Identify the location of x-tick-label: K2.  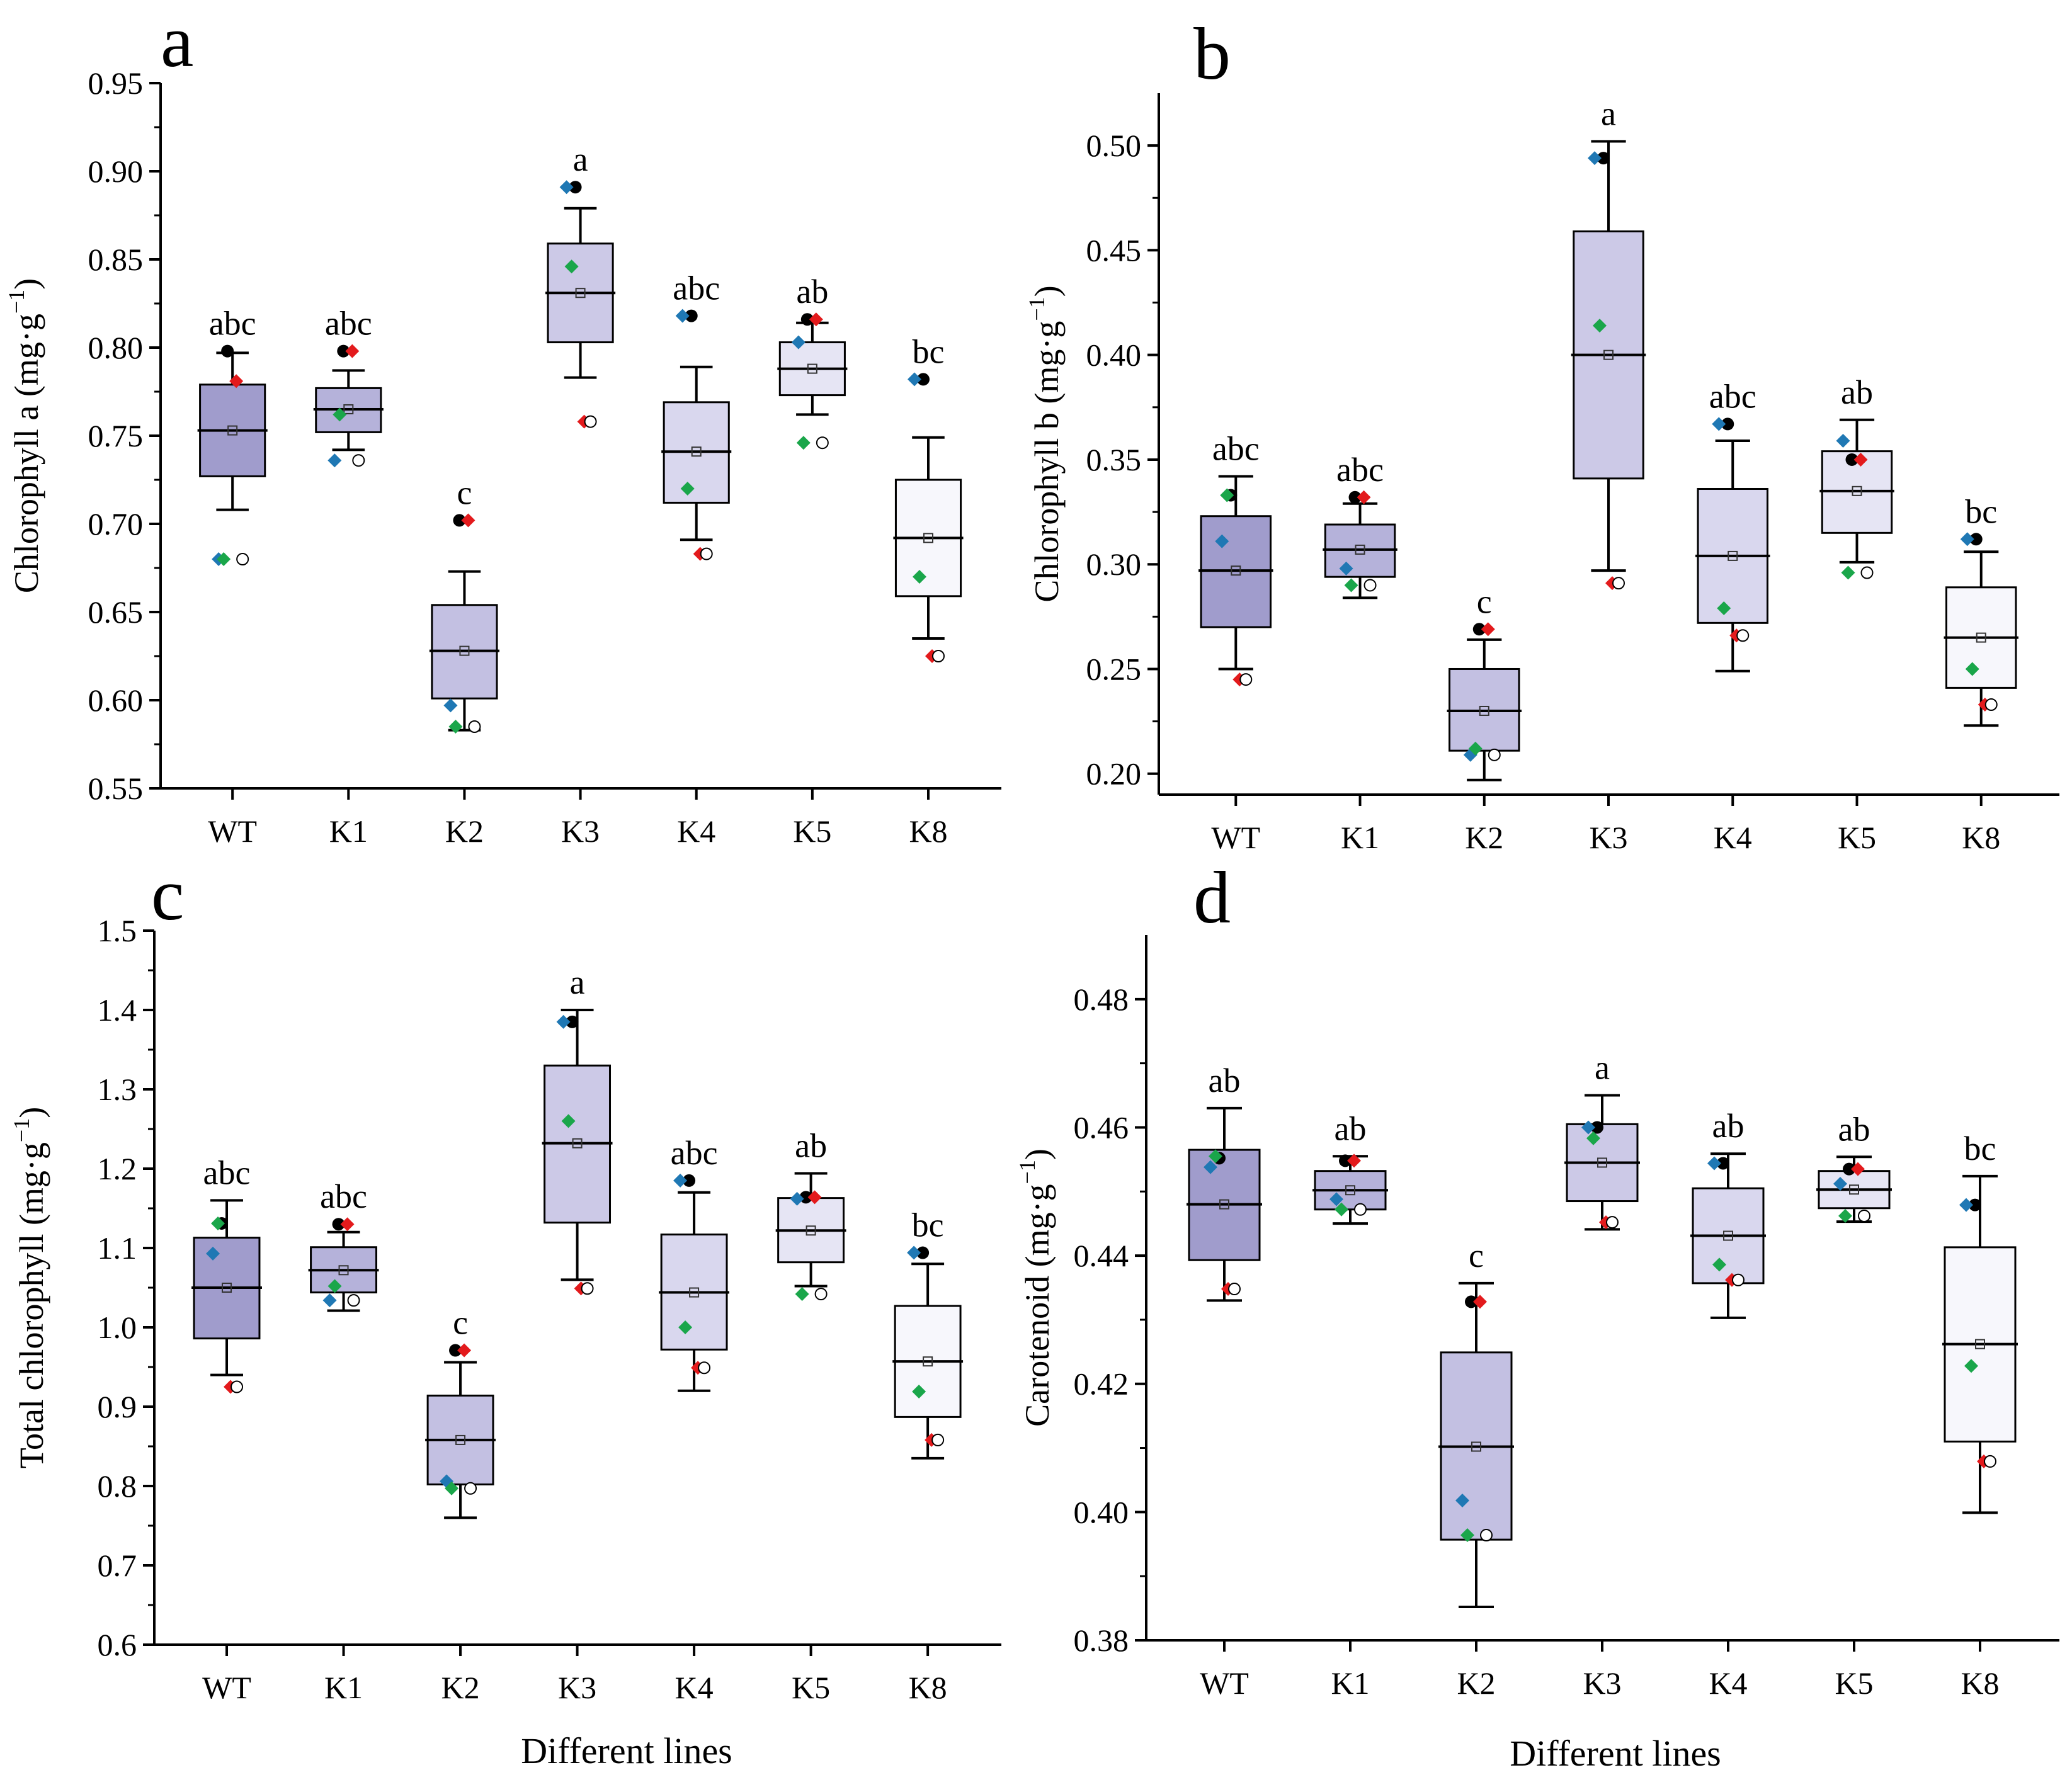
(465, 831).